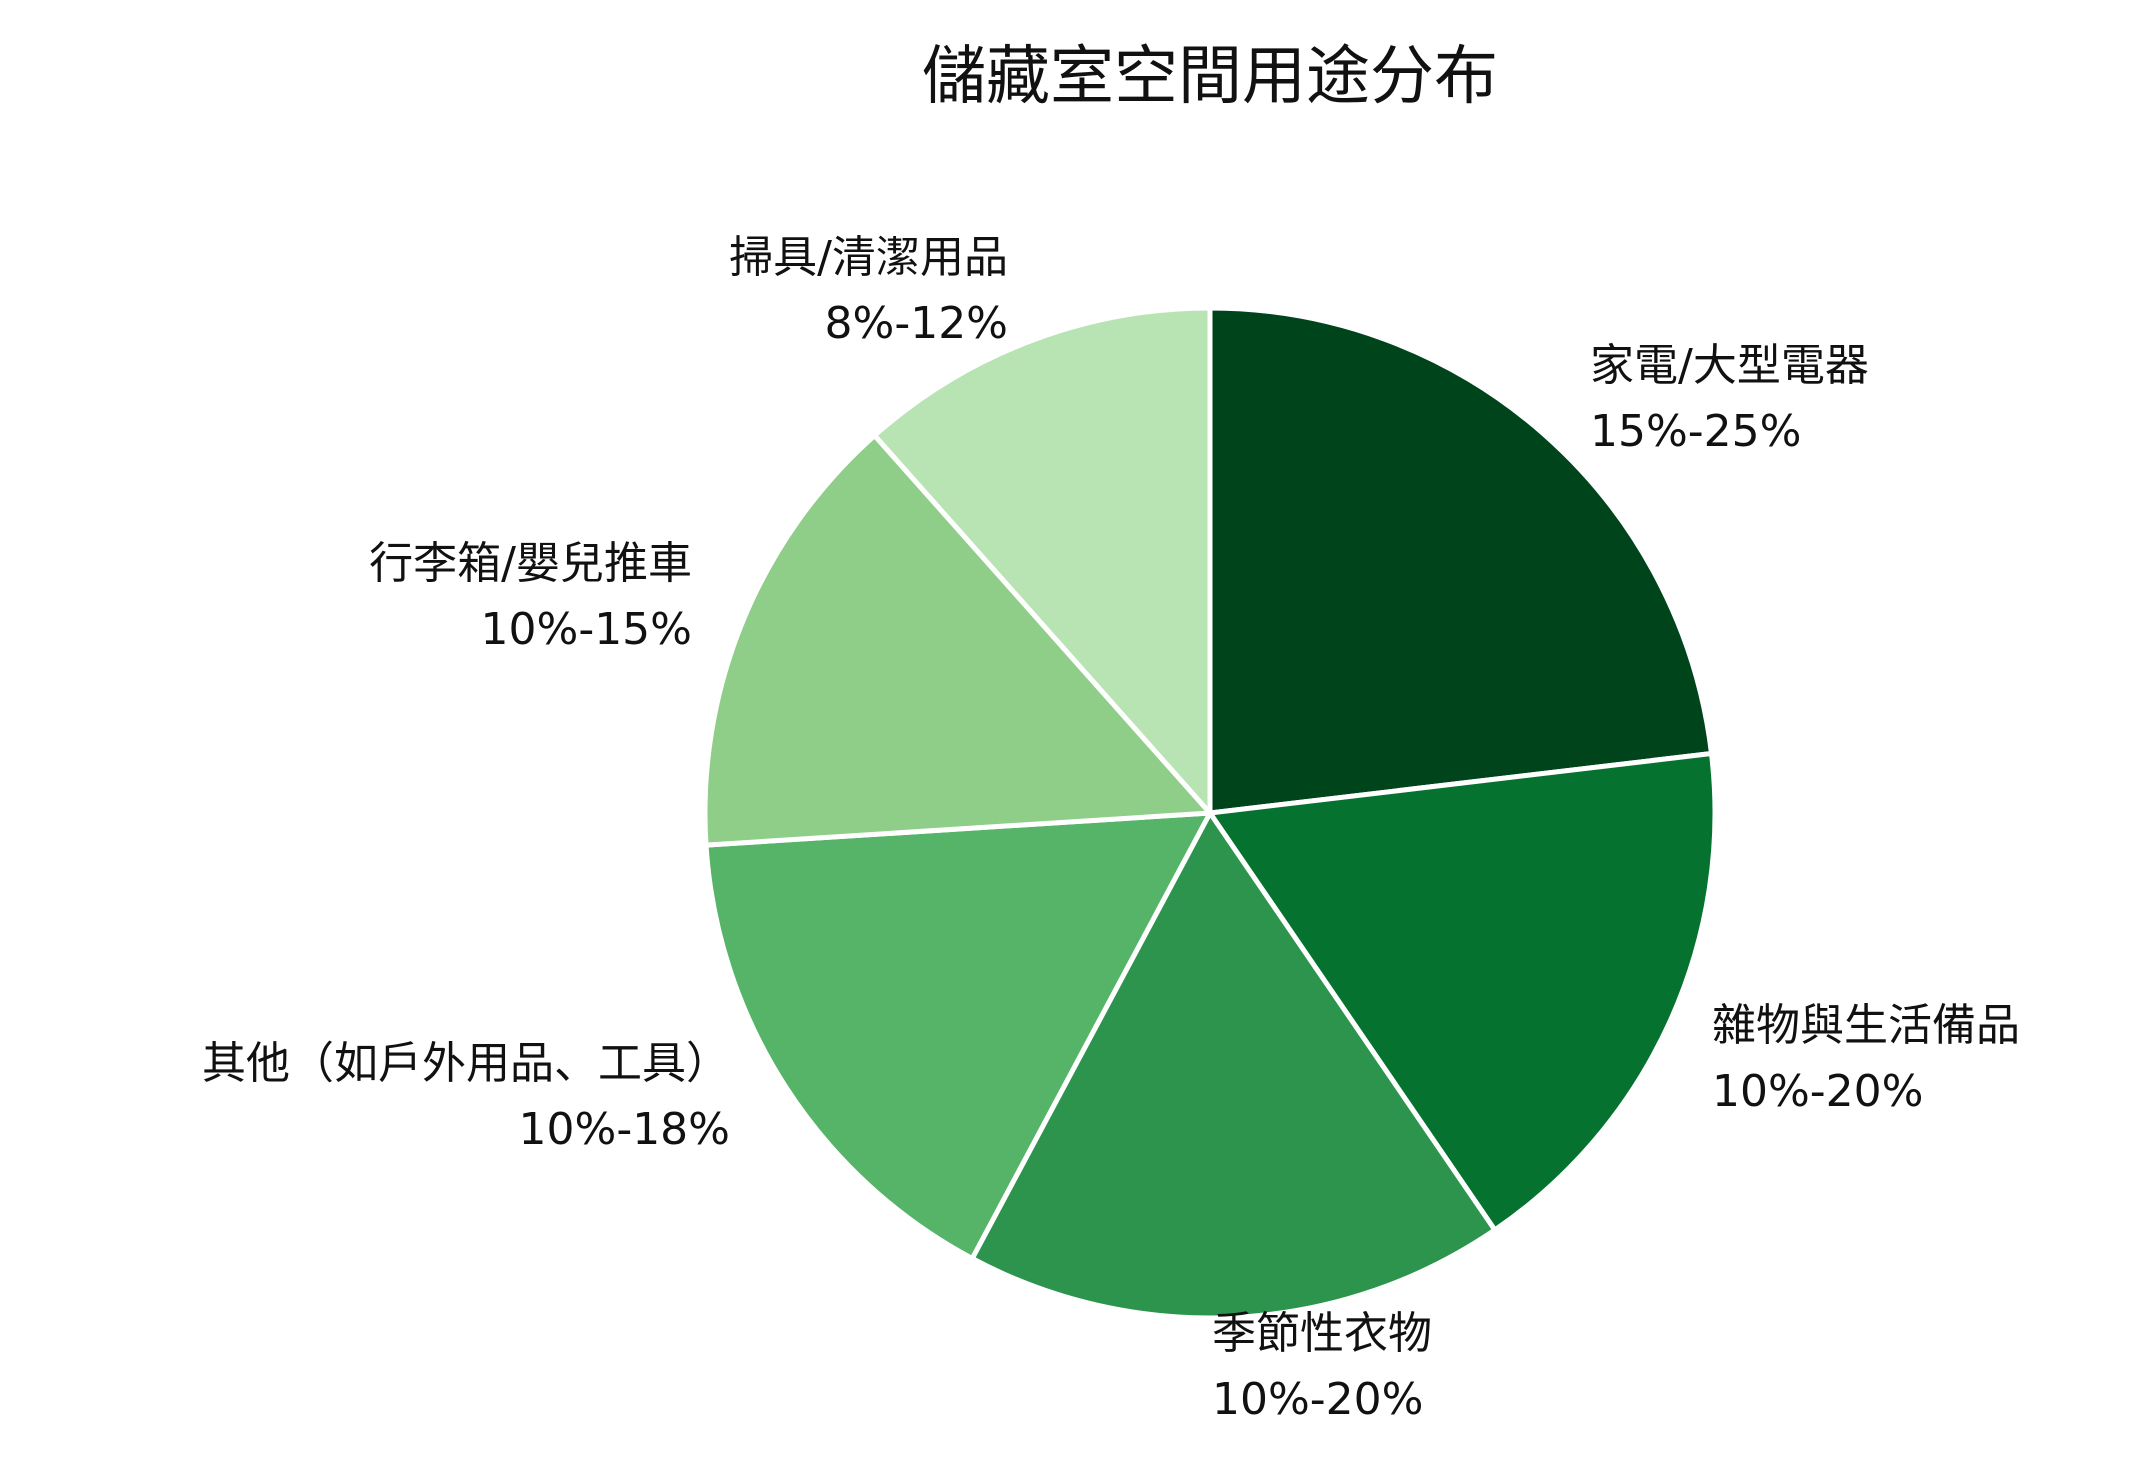 The image size is (2140, 1468). I want to click on slice-label-name: 其他（如戶外用品、工具）, so click(466, 1063).